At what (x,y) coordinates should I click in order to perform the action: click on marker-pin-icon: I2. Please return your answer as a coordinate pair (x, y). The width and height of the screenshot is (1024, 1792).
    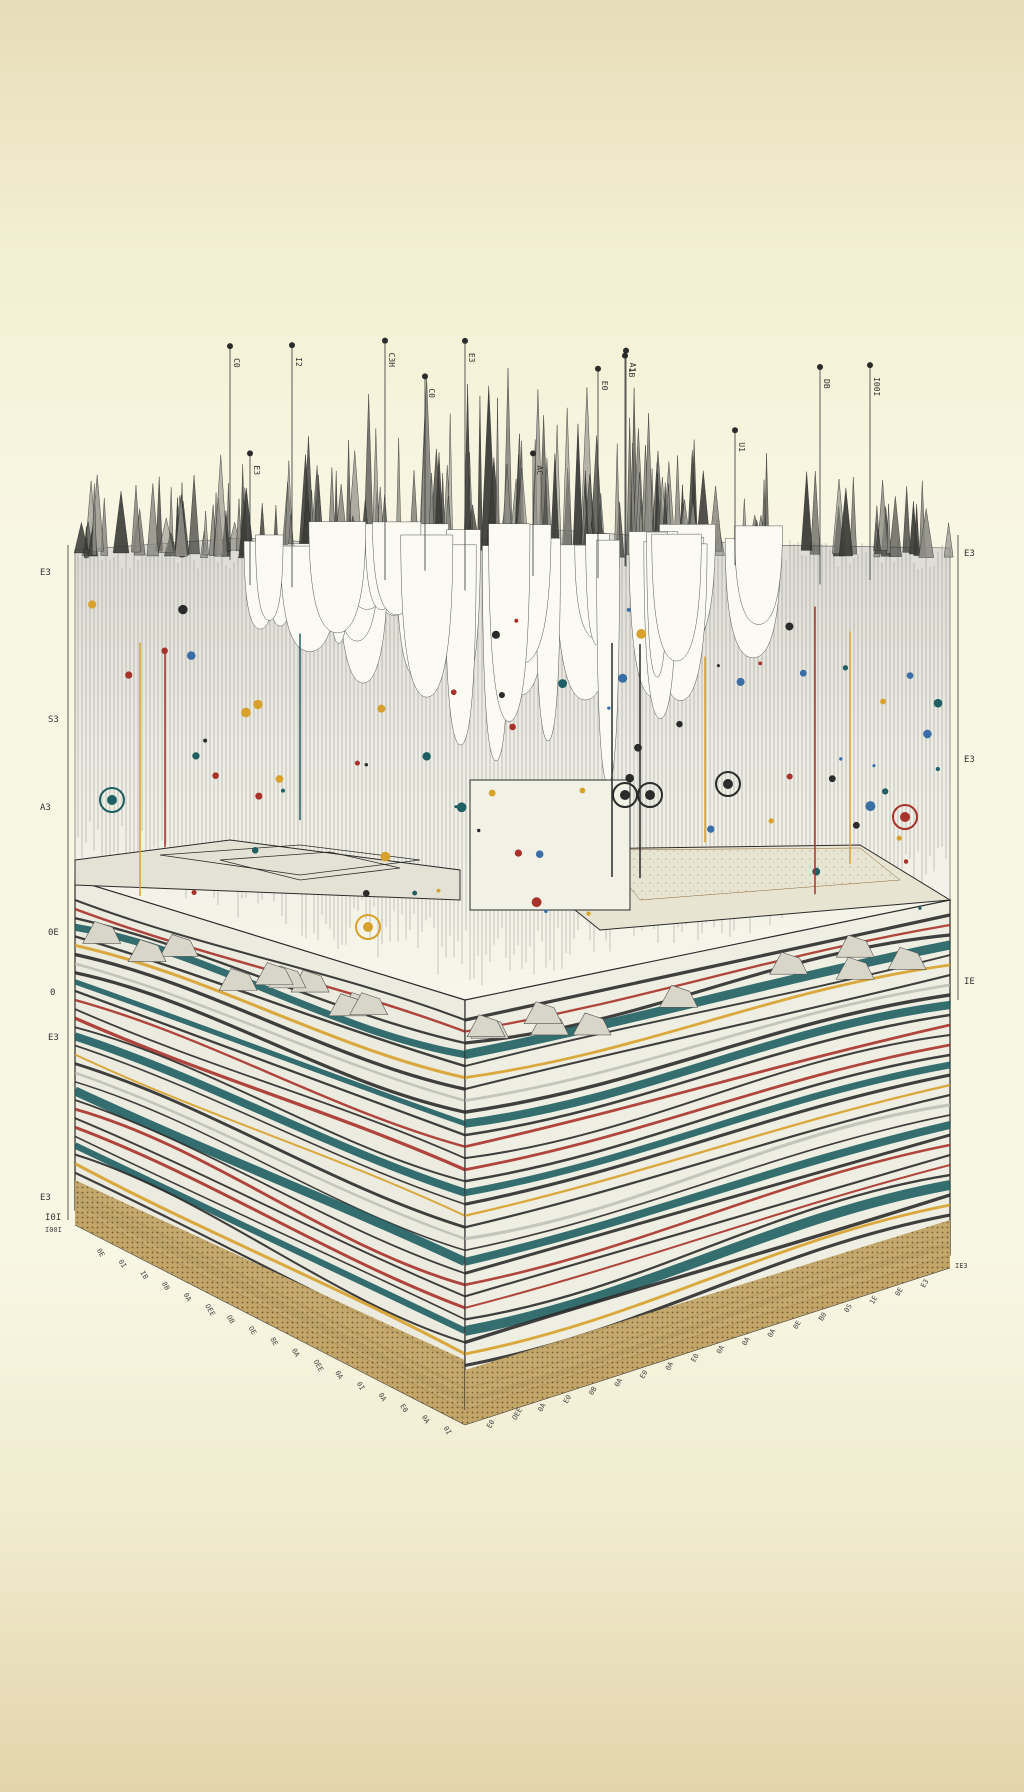
    Looking at the image, I should click on (296, 465).